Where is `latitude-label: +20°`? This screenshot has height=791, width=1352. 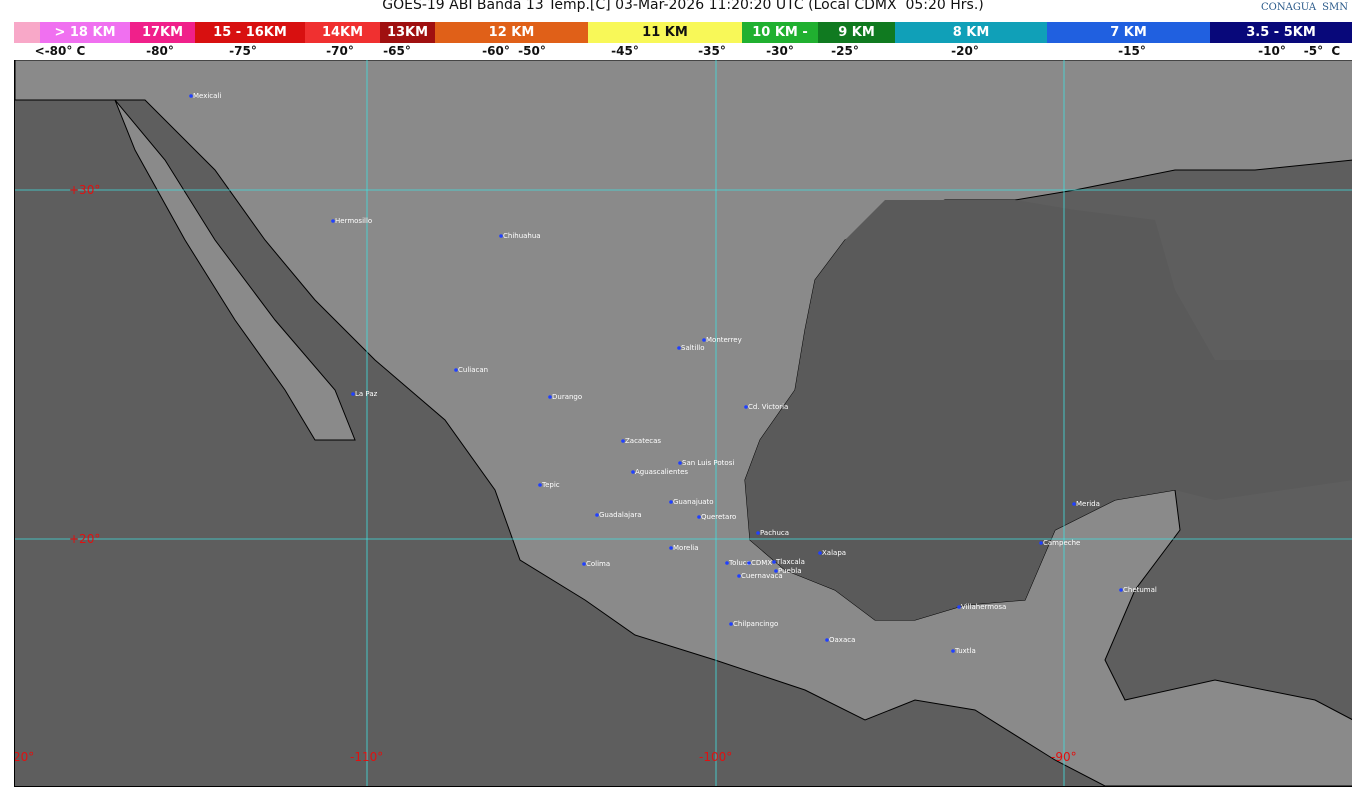
latitude-label: +20° is located at coordinates (84, 539).